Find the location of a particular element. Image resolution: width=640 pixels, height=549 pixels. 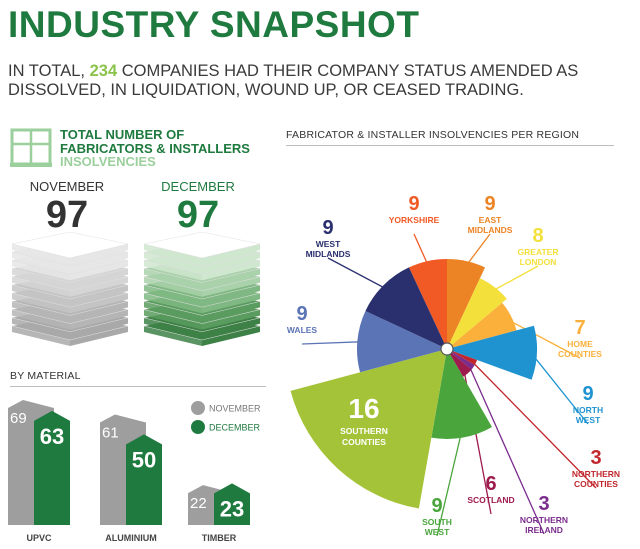

pie-label-name: EAST is located at coordinates (490, 220).